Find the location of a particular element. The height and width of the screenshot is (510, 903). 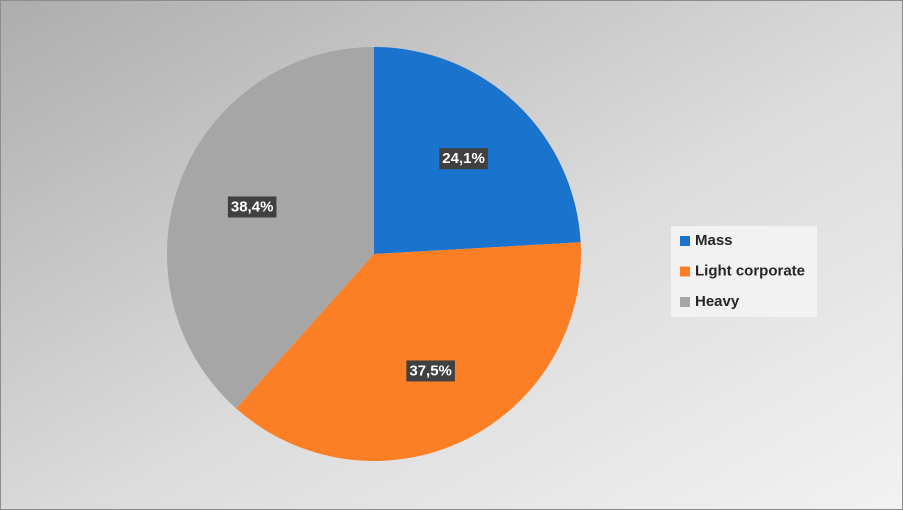

data-label: 38,4% is located at coordinates (252, 206).